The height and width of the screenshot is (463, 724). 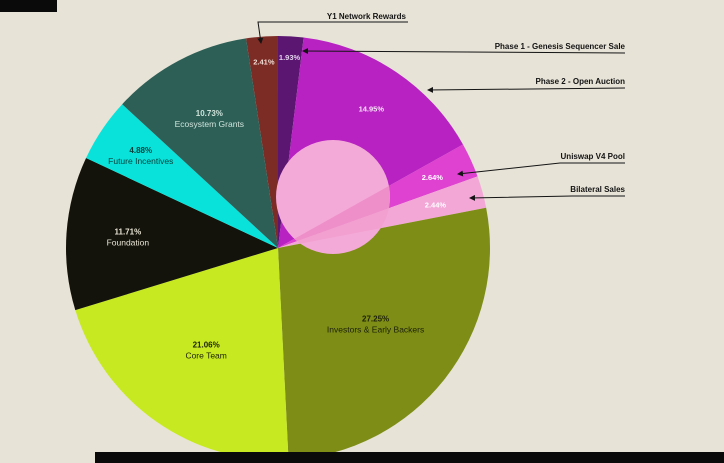 I want to click on slice-name-label: Future Incentives, so click(x=140, y=161).